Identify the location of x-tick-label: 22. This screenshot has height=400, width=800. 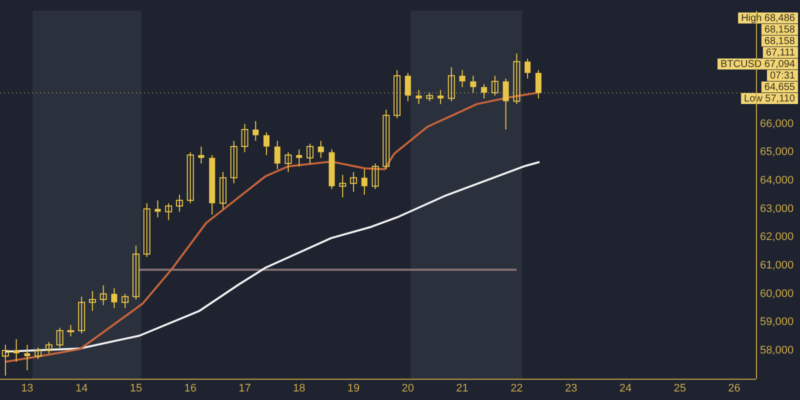
(516, 388).